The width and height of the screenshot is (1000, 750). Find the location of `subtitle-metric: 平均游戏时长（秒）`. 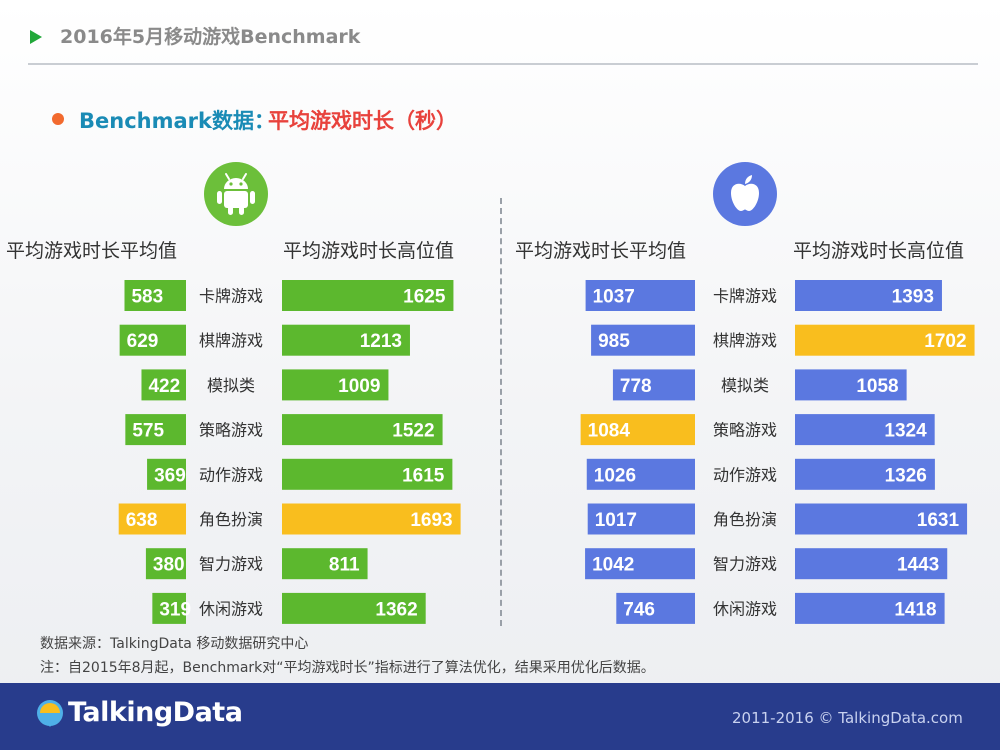

subtitle-metric: 平均游戏时长（秒） is located at coordinates (362, 121).